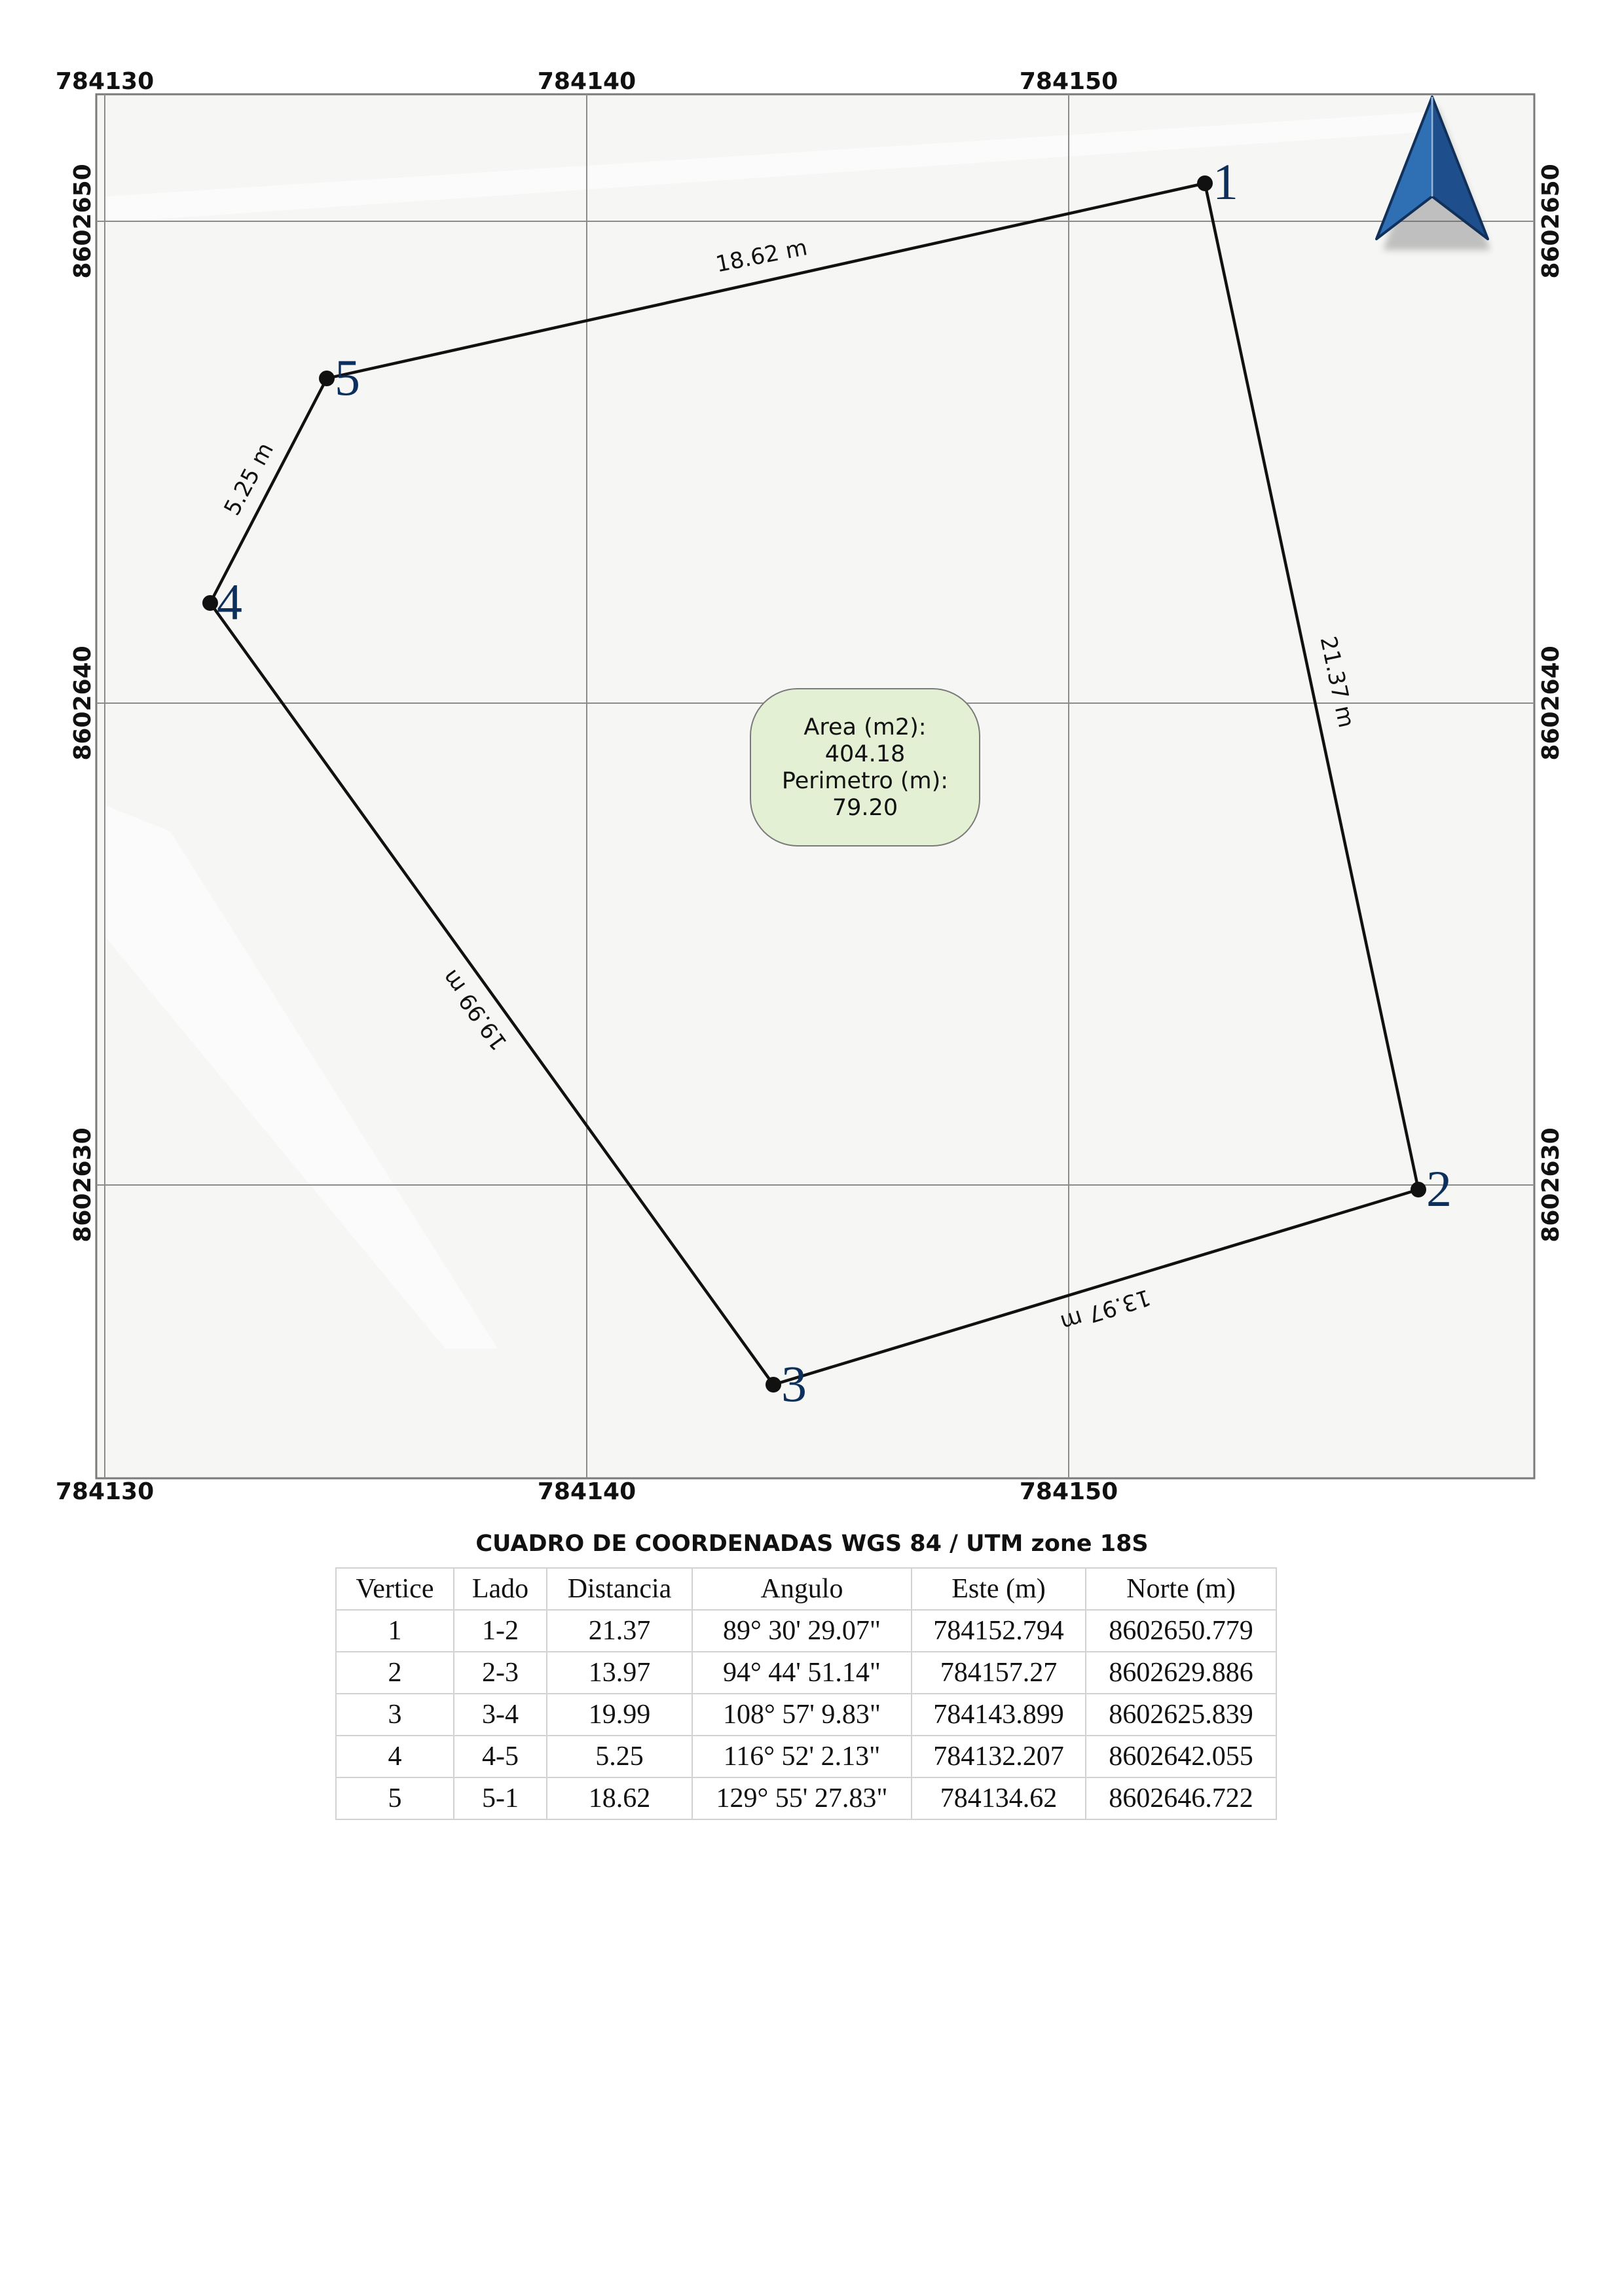 Image resolution: width=1624 pixels, height=2296 pixels. Describe the element at coordinates (619, 1714) in the screenshot. I see `cell-distancia: 19.99` at that location.